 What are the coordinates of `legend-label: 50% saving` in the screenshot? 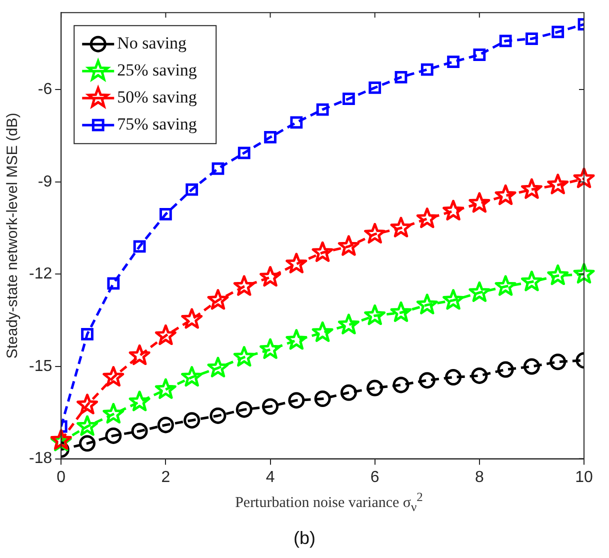 It's located at (157, 97).